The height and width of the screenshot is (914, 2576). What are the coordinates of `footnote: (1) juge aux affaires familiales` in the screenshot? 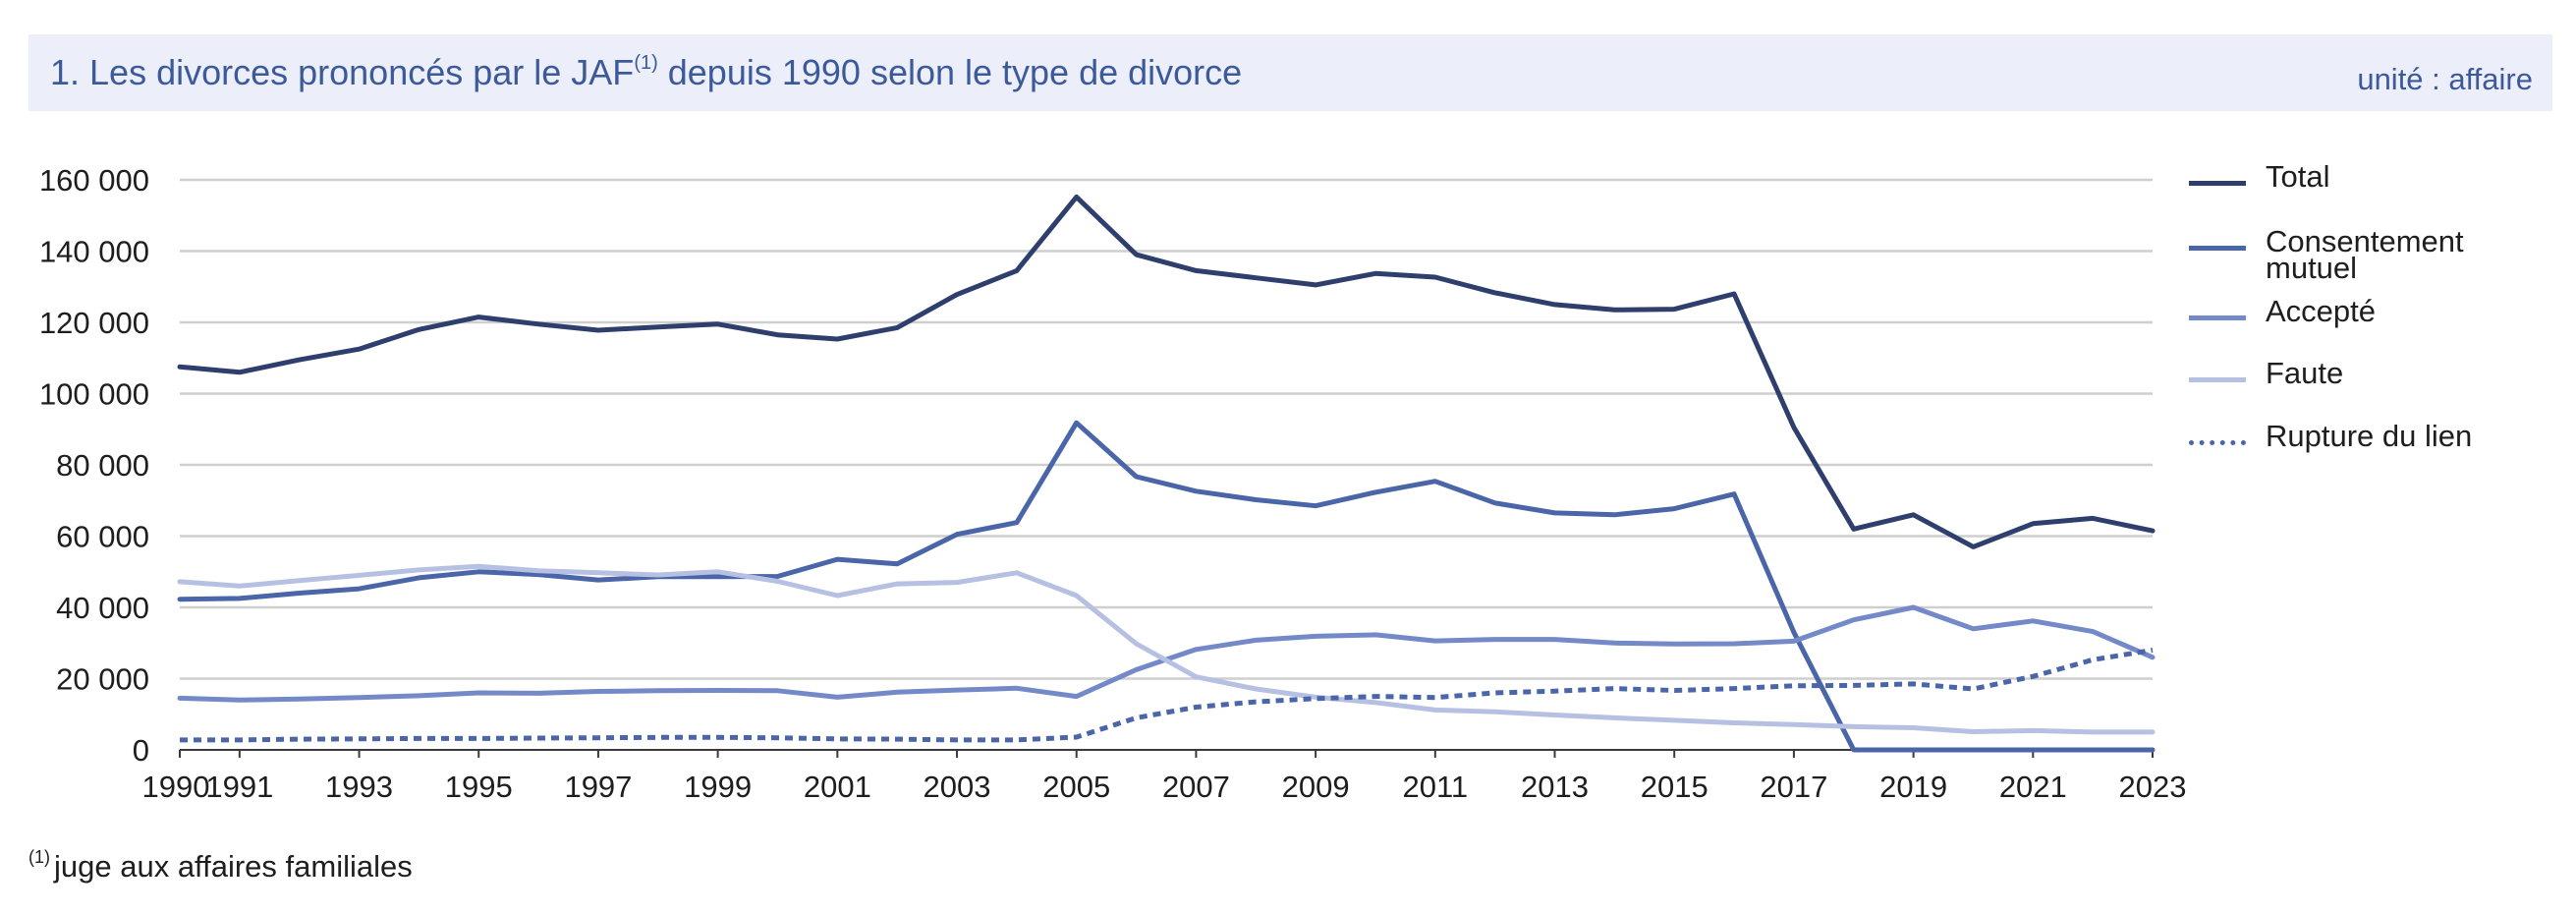 It's located at (220, 866).